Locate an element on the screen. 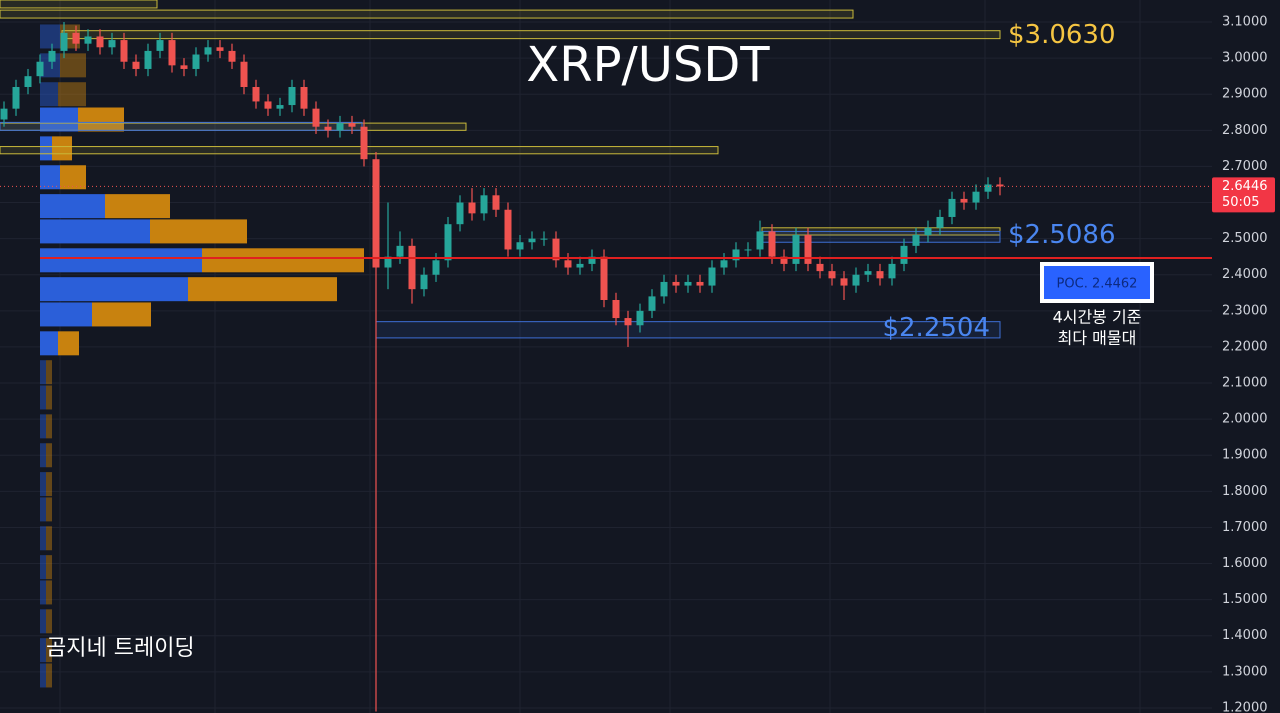 The width and height of the screenshot is (1280, 713). y-tick-label: 2.9000 is located at coordinates (1245, 94).